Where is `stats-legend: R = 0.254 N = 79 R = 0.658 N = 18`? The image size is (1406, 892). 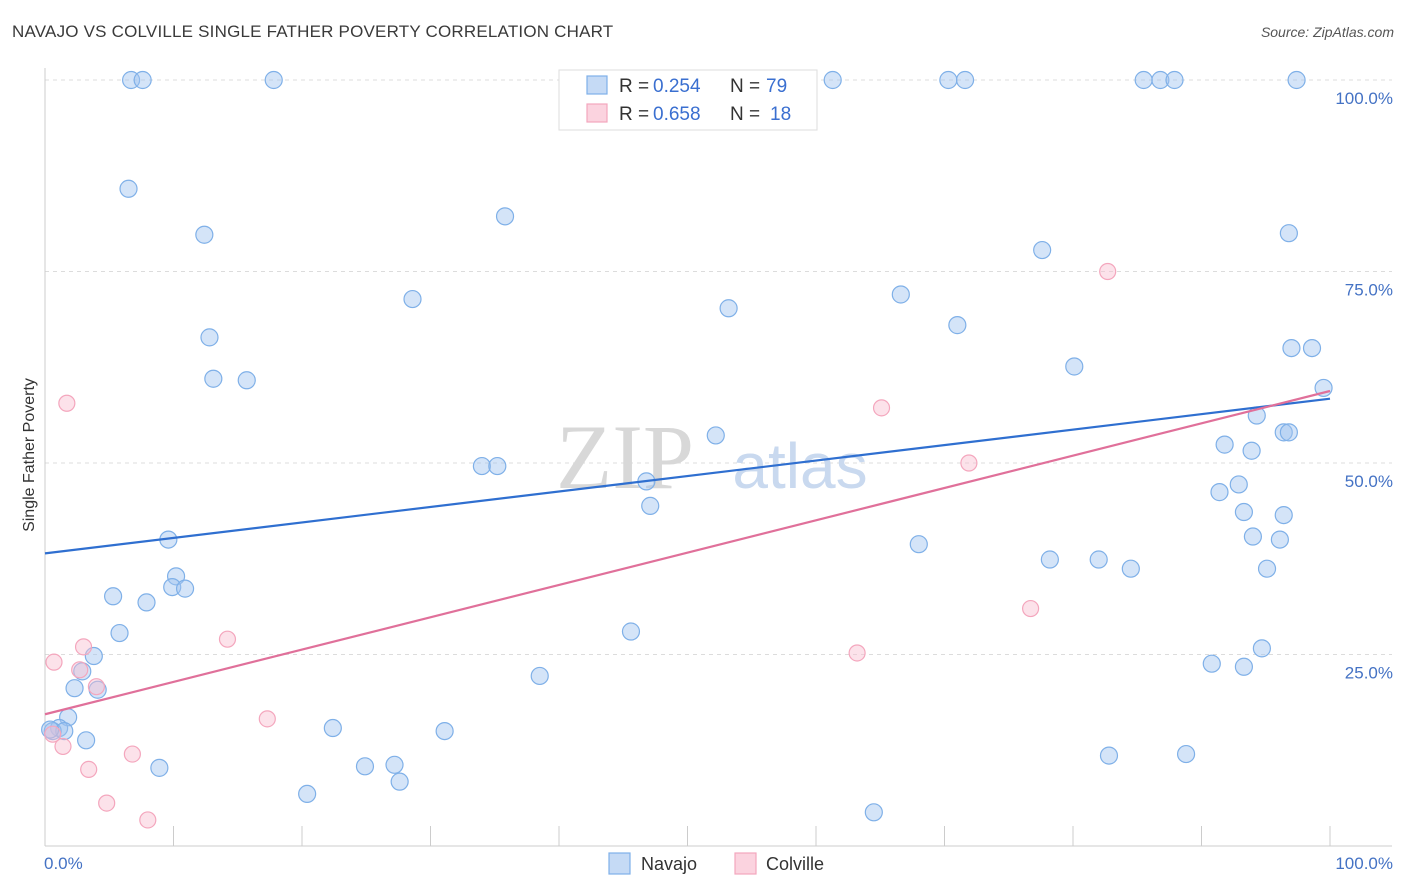 stats-legend: R = 0.254 N = 79 R = 0.658 N = 18 is located at coordinates (688, 100).